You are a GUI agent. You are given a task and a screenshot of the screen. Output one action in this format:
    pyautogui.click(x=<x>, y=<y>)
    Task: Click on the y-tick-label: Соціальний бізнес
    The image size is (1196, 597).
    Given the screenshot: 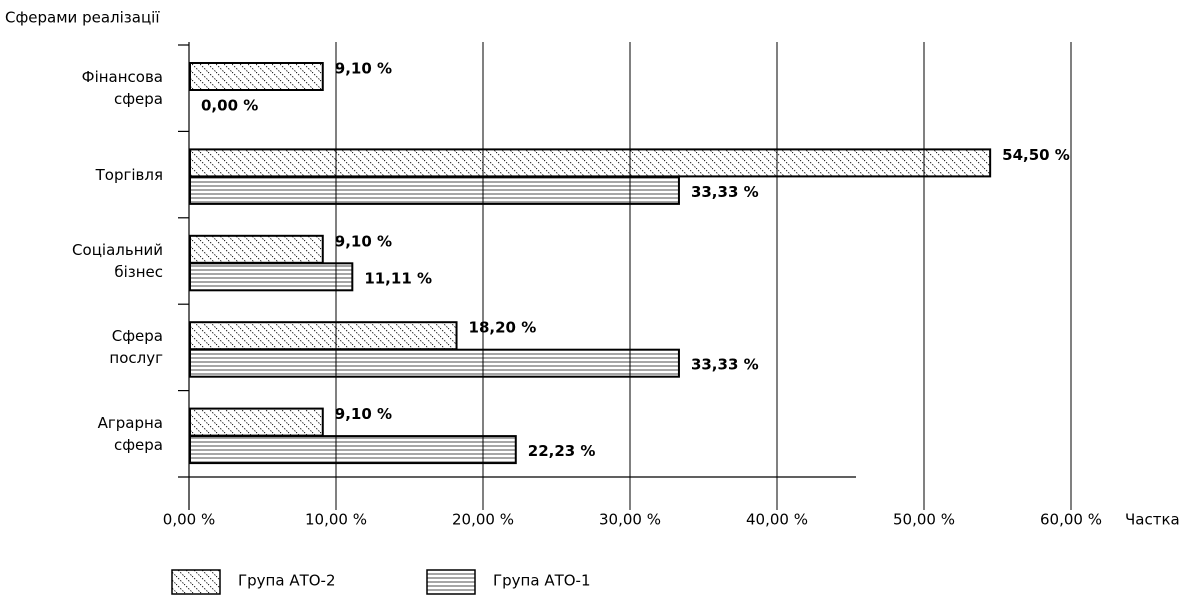 What is the action you would take?
    pyautogui.click(x=117, y=261)
    